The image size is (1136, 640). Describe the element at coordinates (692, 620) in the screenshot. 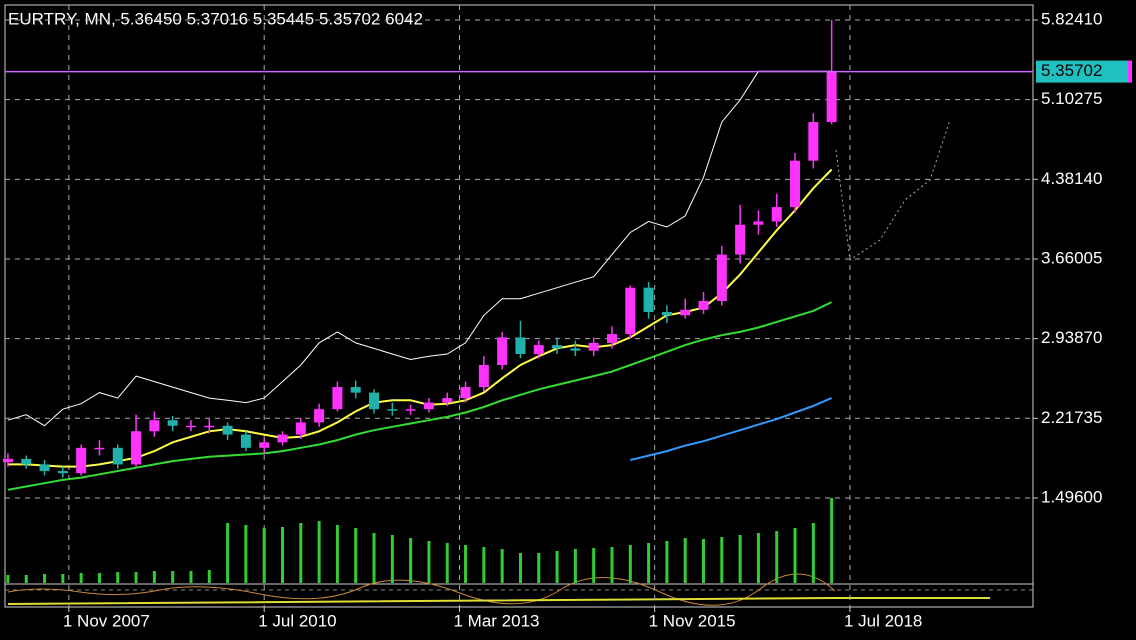

I see `x-tick-label: 1 Nov 2015` at that location.